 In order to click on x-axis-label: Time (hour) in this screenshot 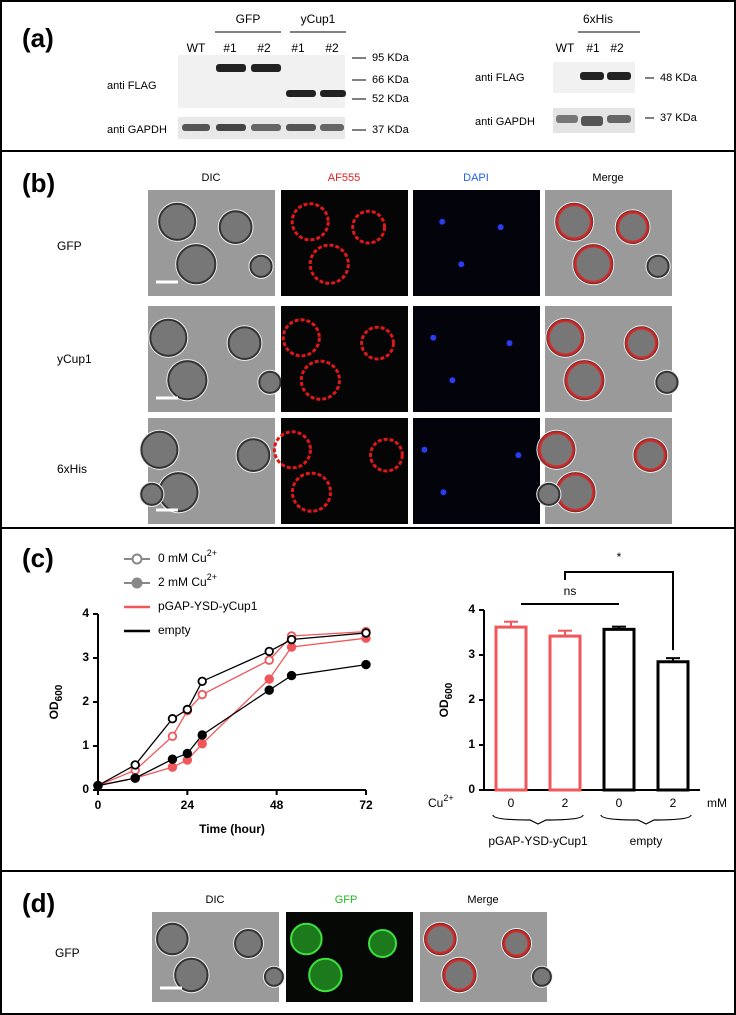, I will do `click(232, 829)`.